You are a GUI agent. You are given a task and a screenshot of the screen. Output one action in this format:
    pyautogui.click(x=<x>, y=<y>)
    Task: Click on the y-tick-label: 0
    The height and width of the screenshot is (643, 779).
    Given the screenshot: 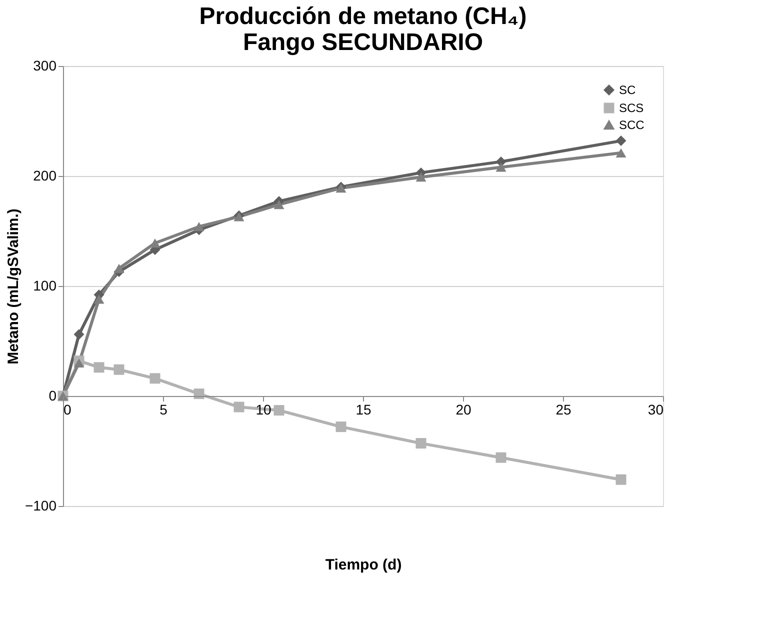 What is the action you would take?
    pyautogui.click(x=52, y=396)
    